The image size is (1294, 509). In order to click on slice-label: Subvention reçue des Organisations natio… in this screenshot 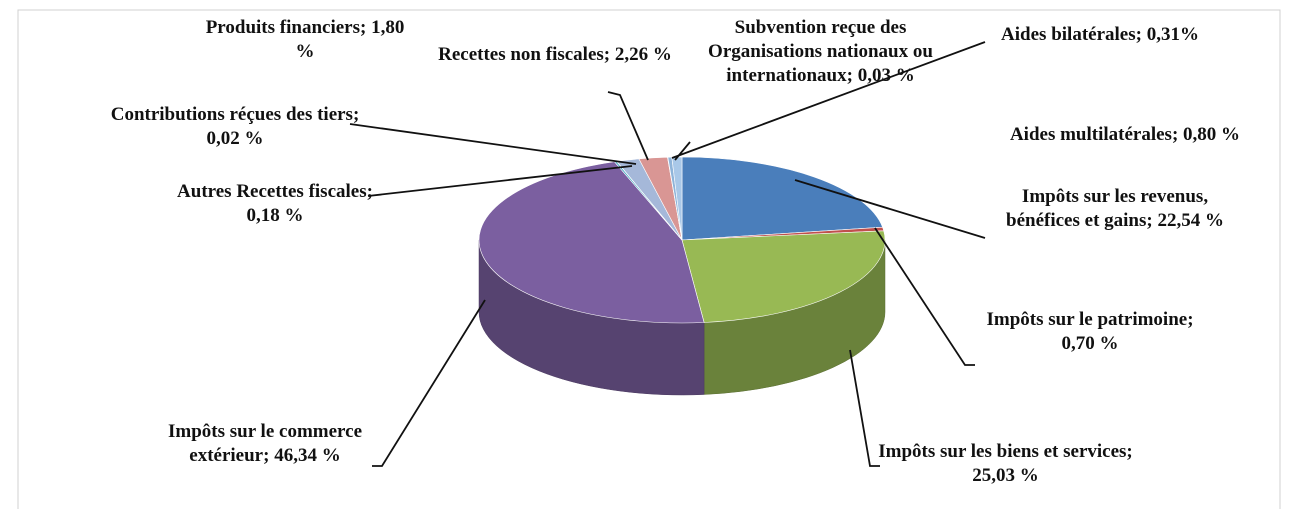, I will do `click(820, 52)`.